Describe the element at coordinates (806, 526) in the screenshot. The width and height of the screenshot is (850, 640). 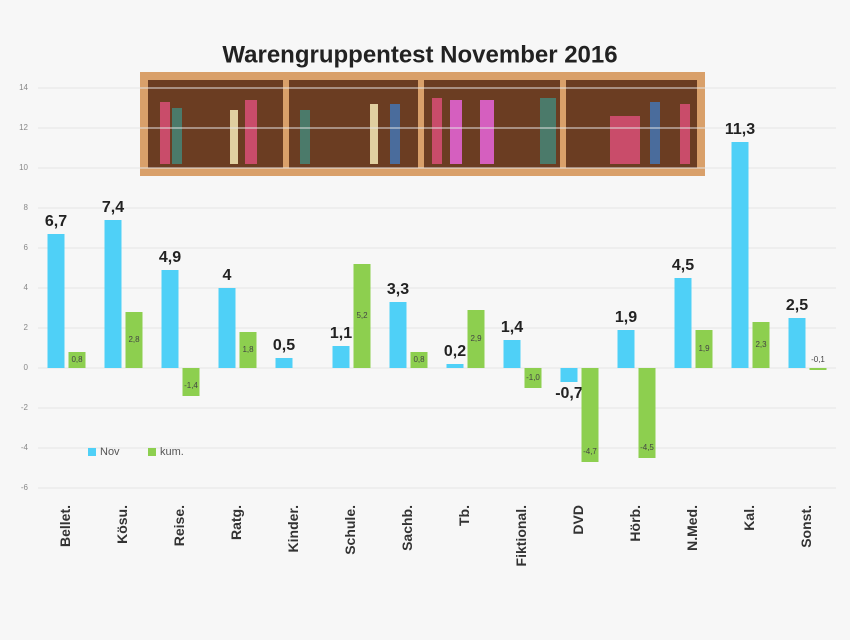
I see `x-tick-label: Sonst.` at that location.